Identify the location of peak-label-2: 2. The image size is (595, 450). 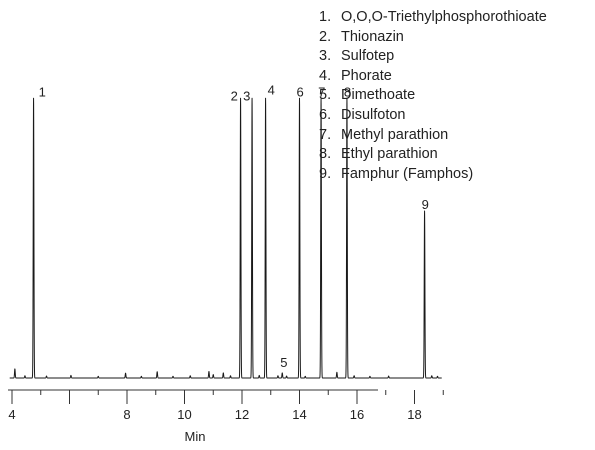
(234, 95).